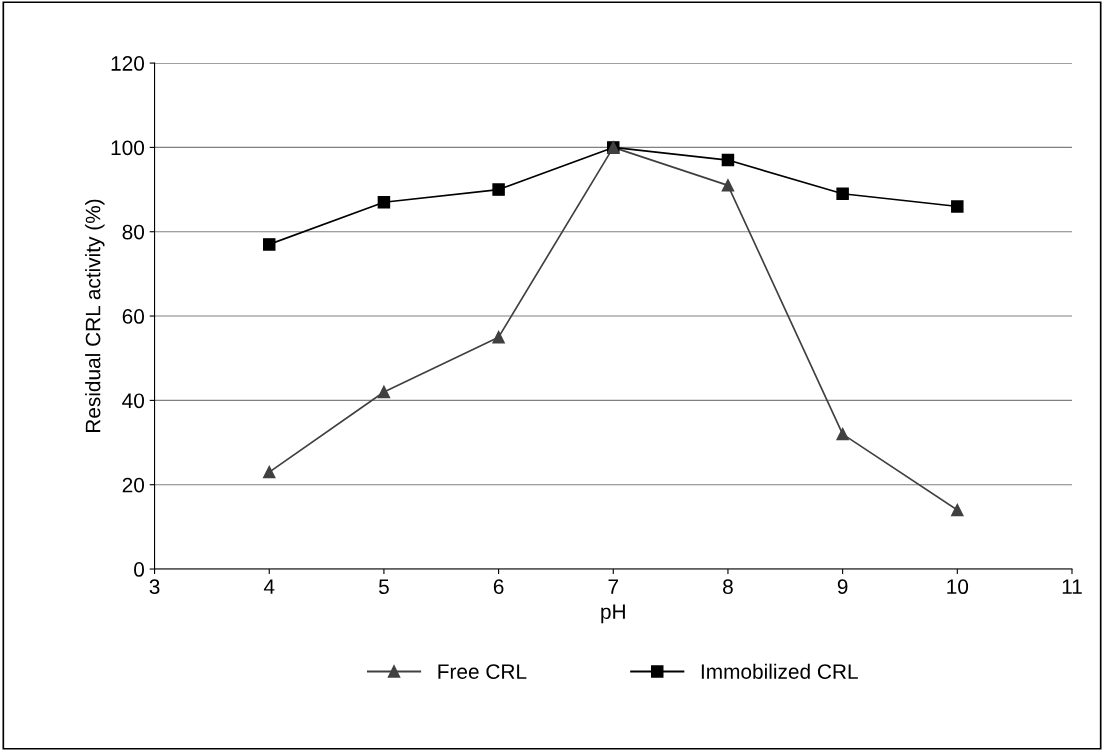 This screenshot has width=1104, height=751. I want to click on x-tick-label: 11, so click(1072, 586).